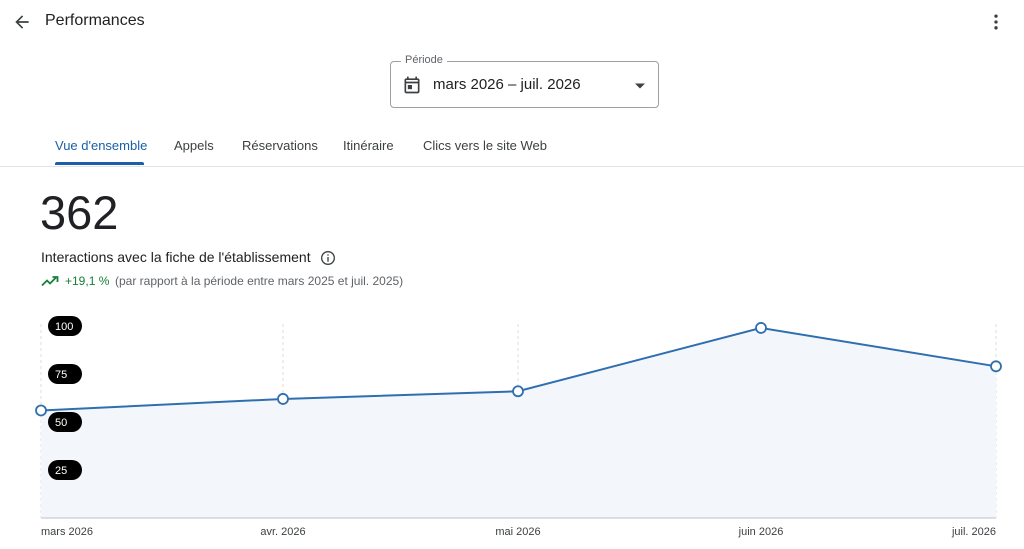 This screenshot has height=549, width=1024. Describe the element at coordinates (87, 281) in the screenshot. I see `change-percentage: +19,1 %` at that location.